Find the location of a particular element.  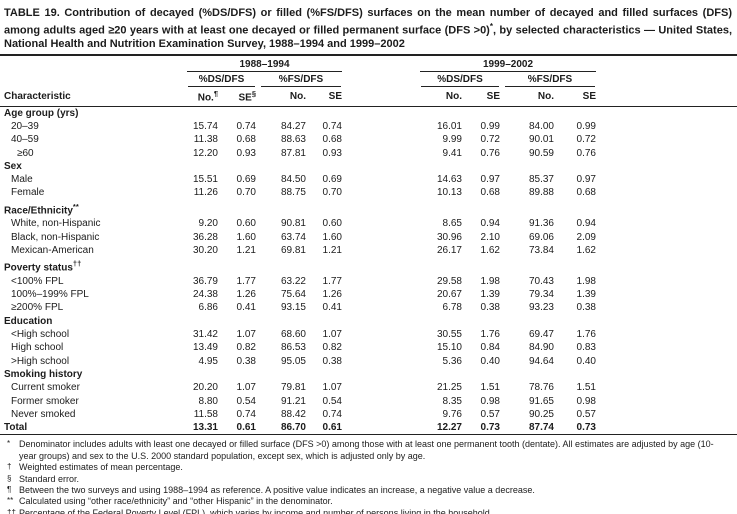

value-cell: 1.60 is located at coordinates (246, 237).